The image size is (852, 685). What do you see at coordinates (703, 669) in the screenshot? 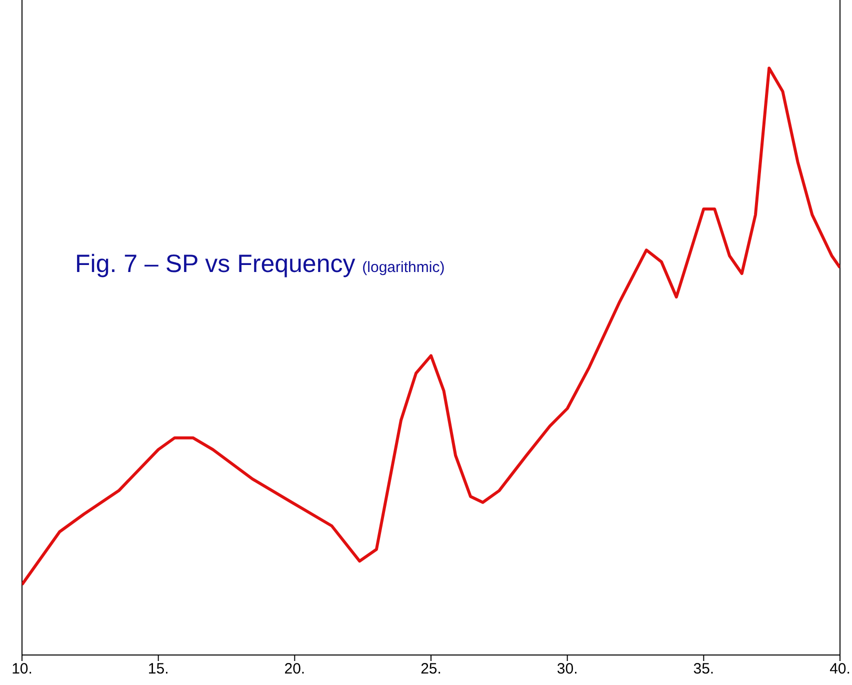
I see `x-tick-label: 35.` at bounding box center [703, 669].